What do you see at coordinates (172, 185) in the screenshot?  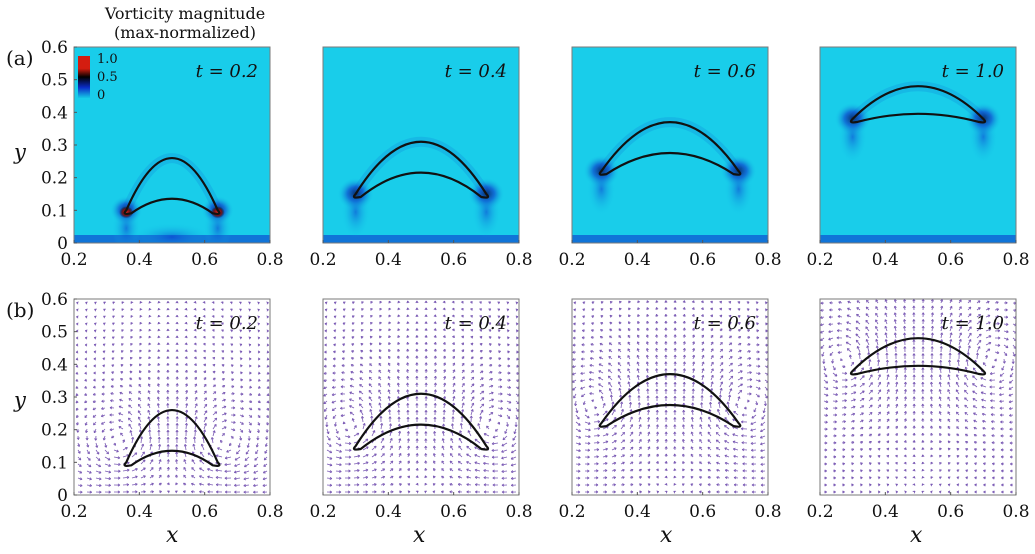 I see `bubble-interface-contour` at bounding box center [172, 185].